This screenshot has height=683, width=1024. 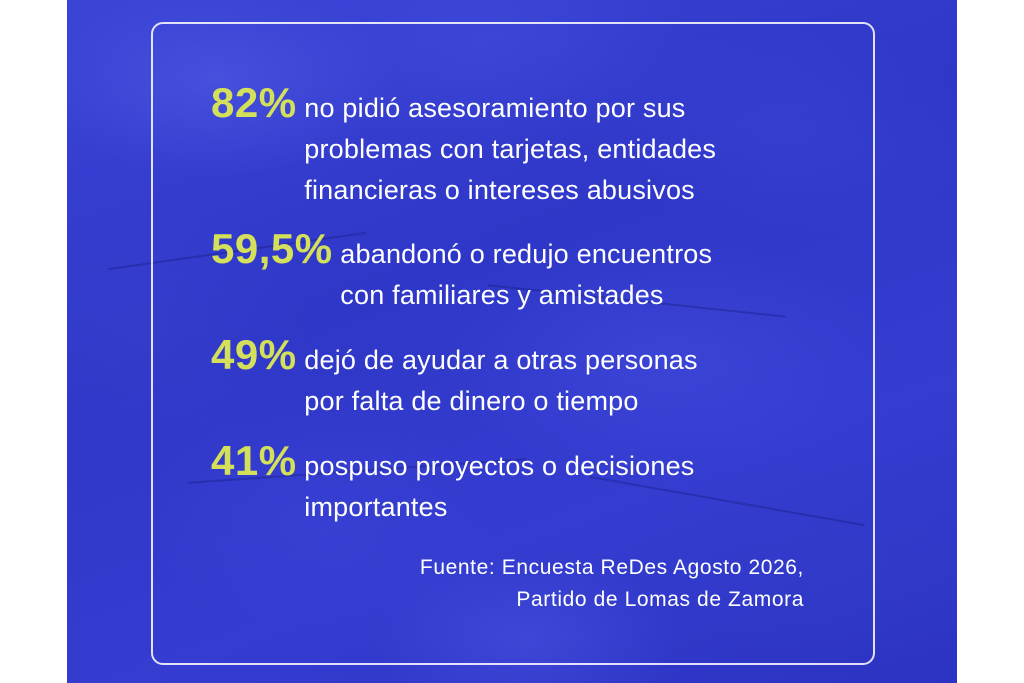 I want to click on stat-text: importantes, so click(x=376, y=507).